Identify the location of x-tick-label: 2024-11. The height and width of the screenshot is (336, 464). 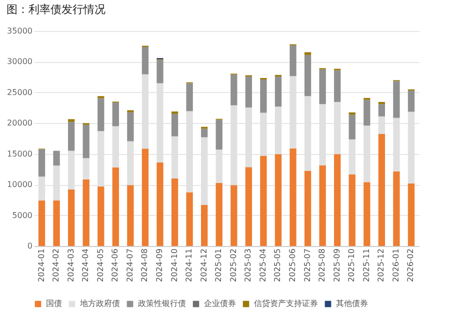
(189, 265).